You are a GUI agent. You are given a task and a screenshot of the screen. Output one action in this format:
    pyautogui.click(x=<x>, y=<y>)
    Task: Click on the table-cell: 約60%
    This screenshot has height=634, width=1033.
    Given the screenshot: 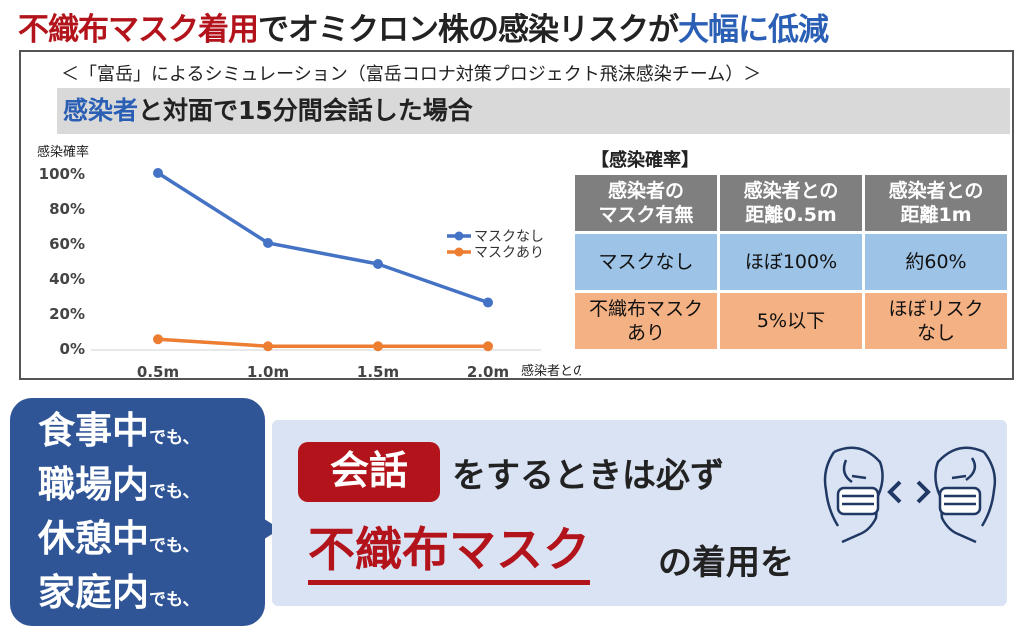 What is the action you would take?
    pyautogui.click(x=936, y=262)
    